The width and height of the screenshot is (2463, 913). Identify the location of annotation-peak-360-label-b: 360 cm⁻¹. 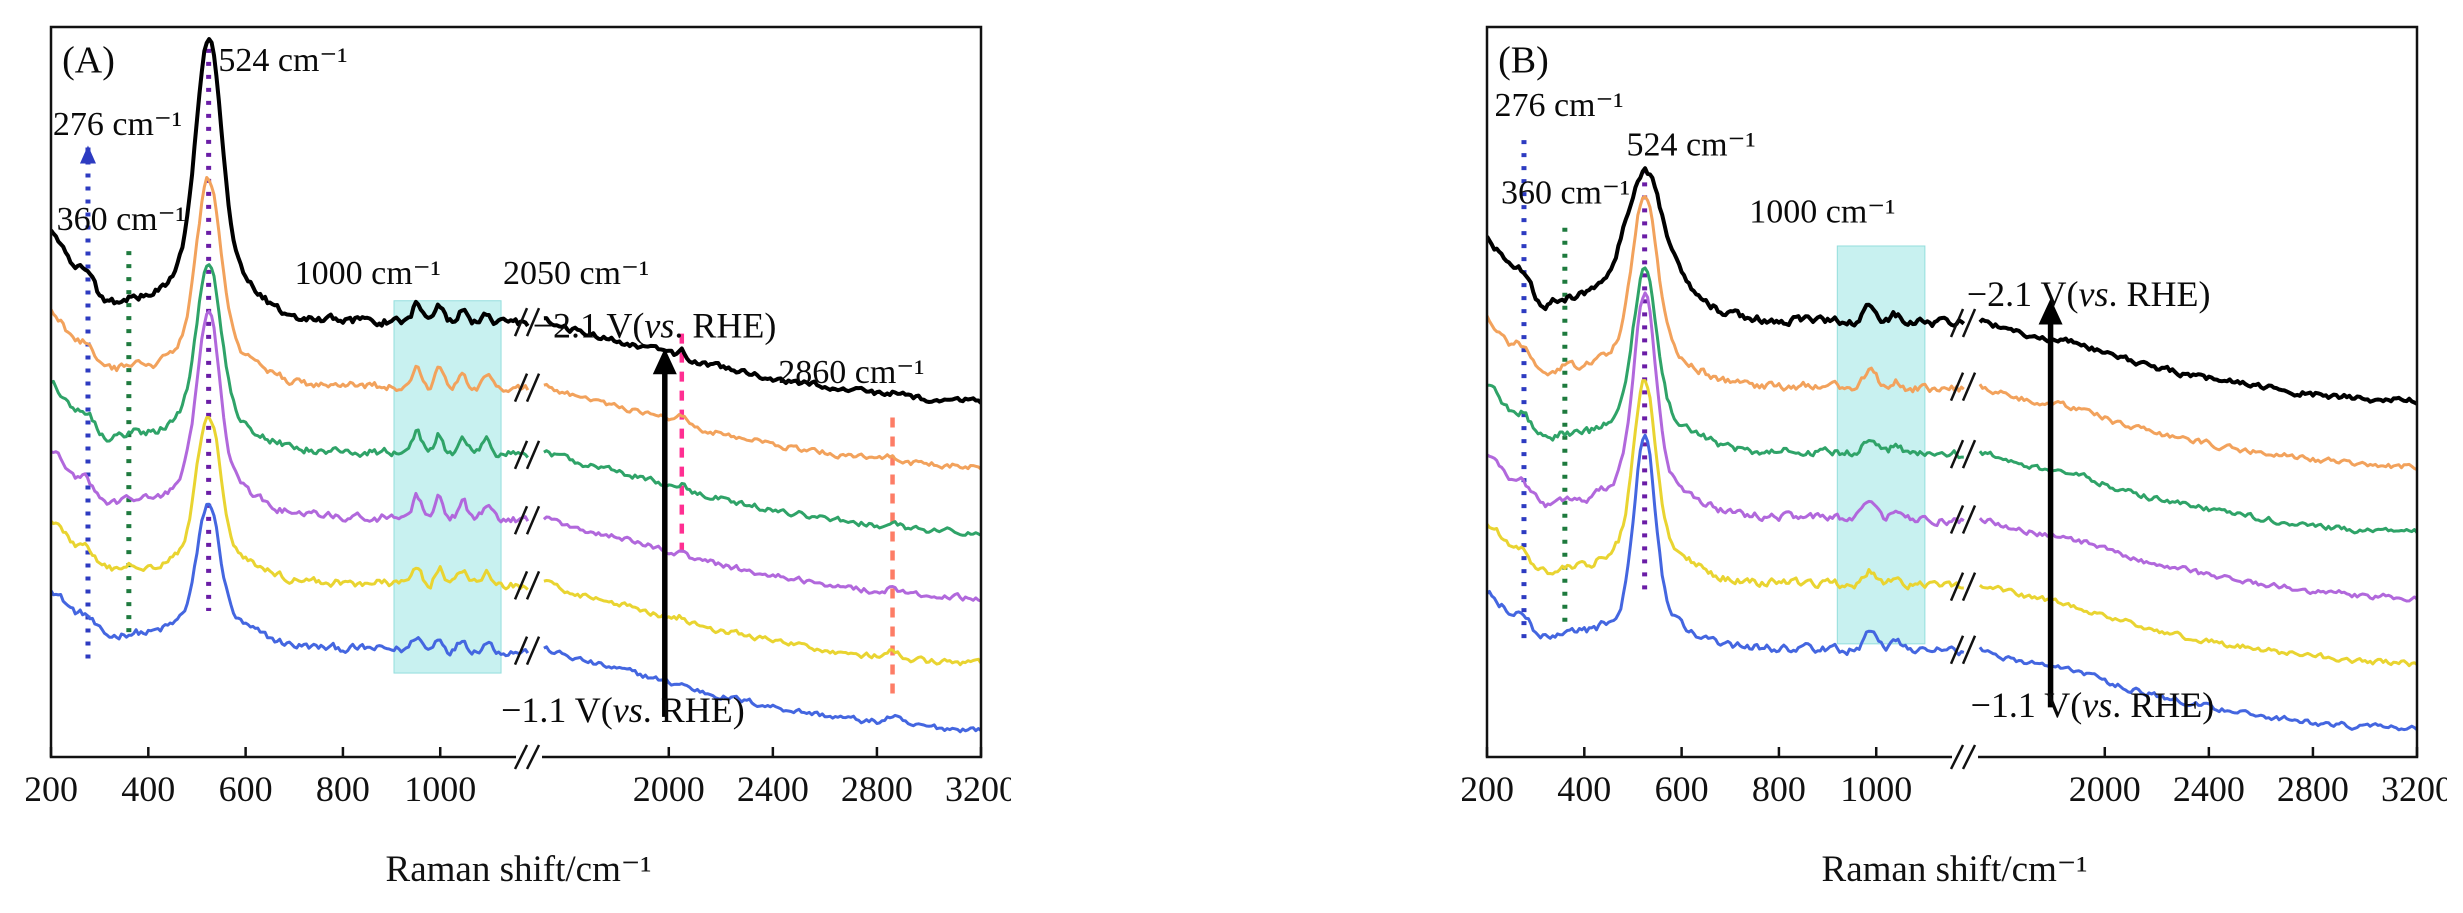
(1565, 193).